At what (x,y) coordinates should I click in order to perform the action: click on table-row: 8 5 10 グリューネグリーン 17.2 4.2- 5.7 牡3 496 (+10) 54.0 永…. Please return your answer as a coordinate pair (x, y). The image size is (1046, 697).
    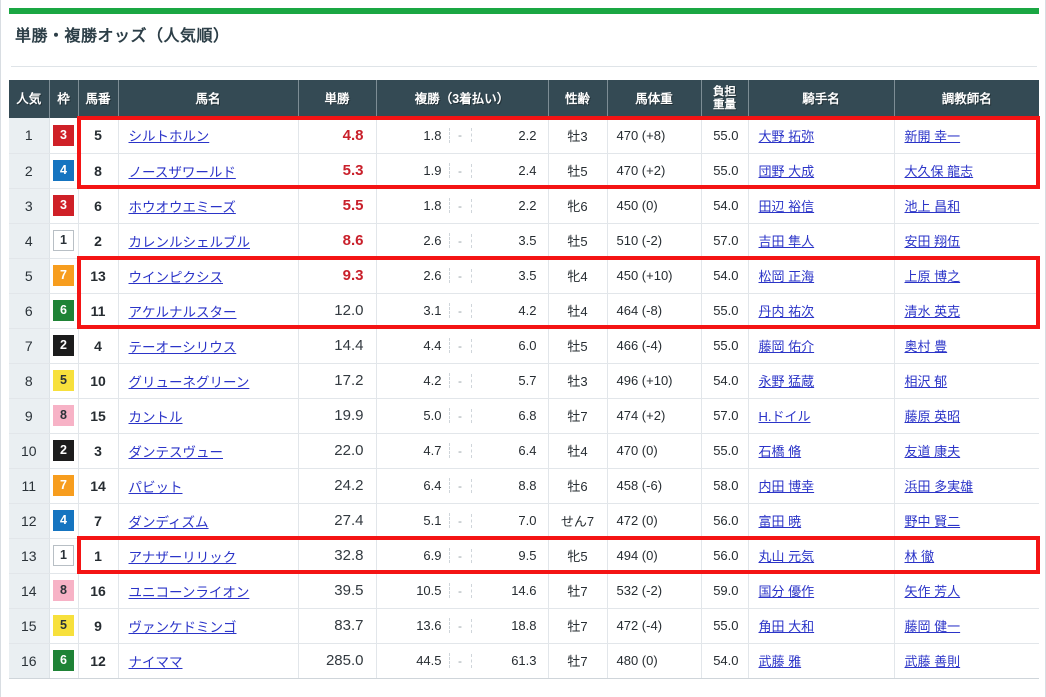
    Looking at the image, I should click on (524, 381).